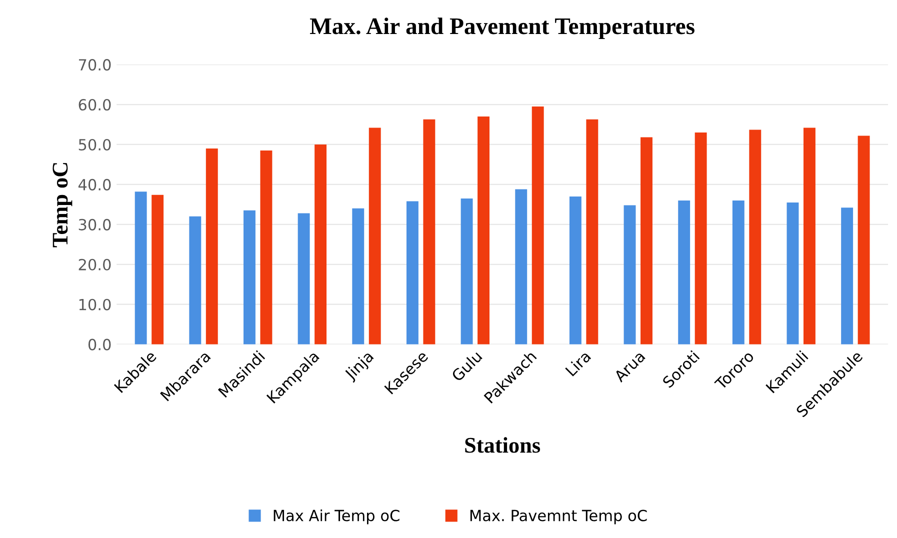 Image resolution: width=897 pixels, height=538 pixels. I want to click on x-tick-label: Lira, so click(578, 363).